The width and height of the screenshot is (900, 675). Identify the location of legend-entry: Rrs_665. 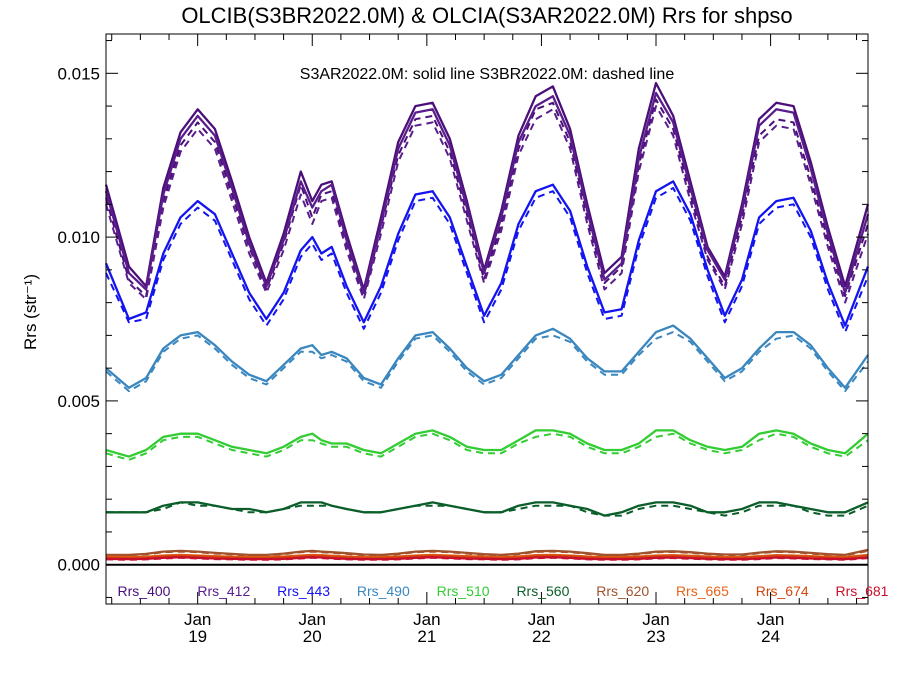
(702, 591).